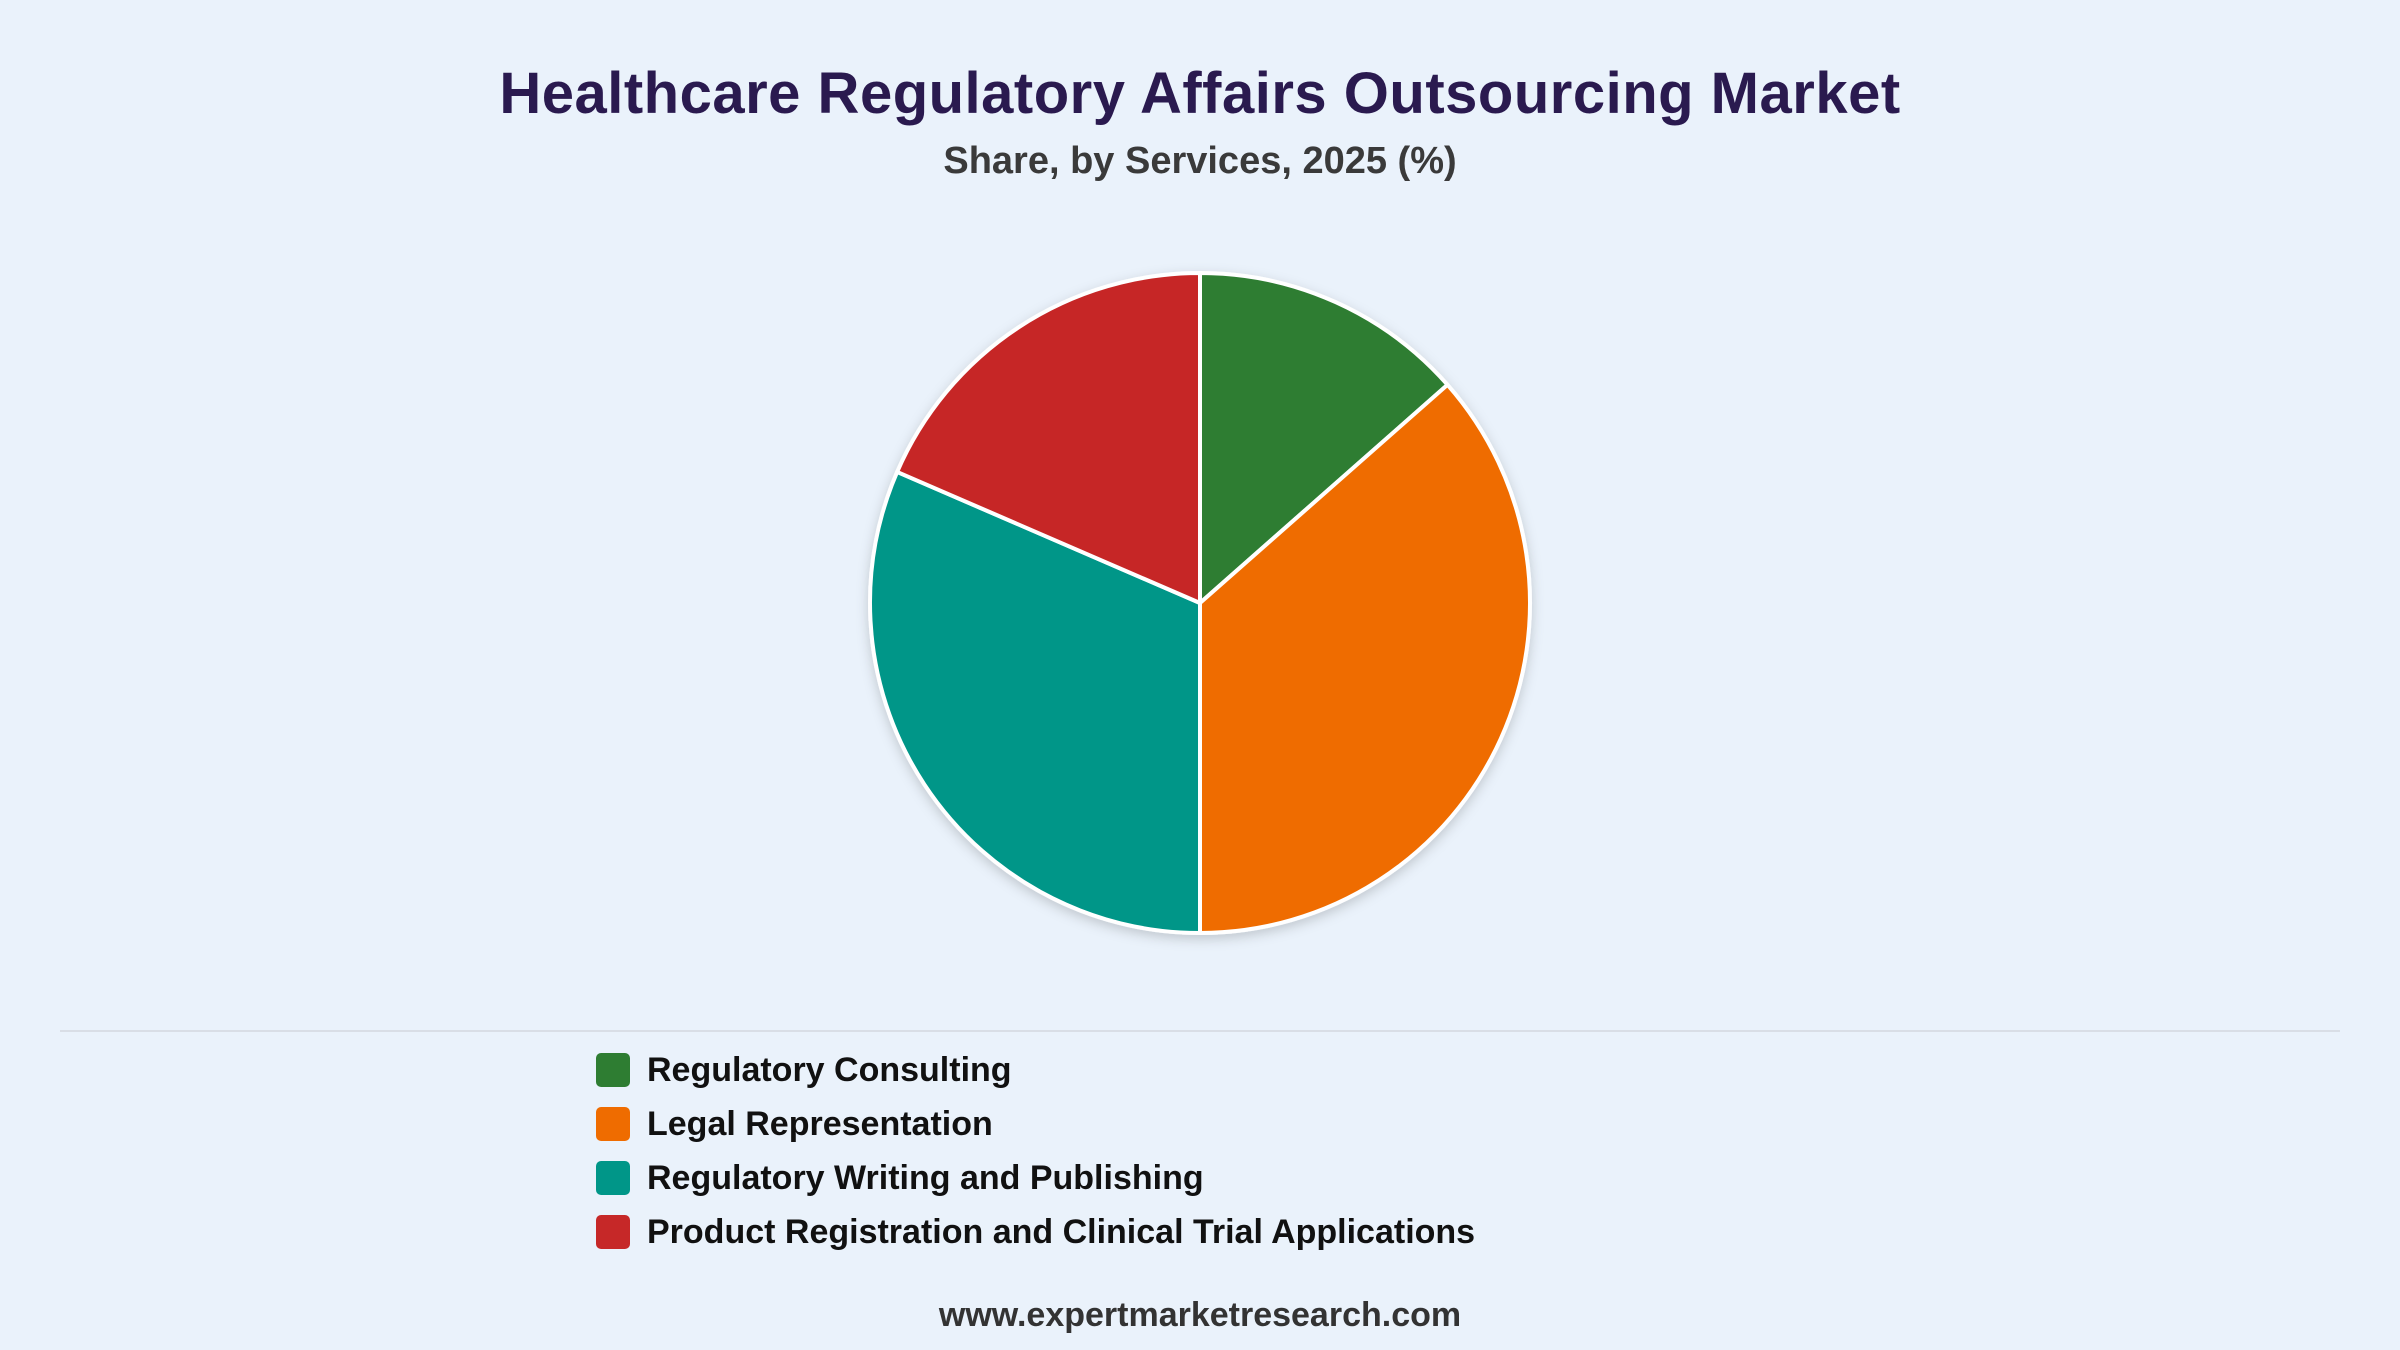 This screenshot has height=1350, width=2400. What do you see at coordinates (1324, 438) in the screenshot?
I see `pie-slice-regulatory-consulting` at bounding box center [1324, 438].